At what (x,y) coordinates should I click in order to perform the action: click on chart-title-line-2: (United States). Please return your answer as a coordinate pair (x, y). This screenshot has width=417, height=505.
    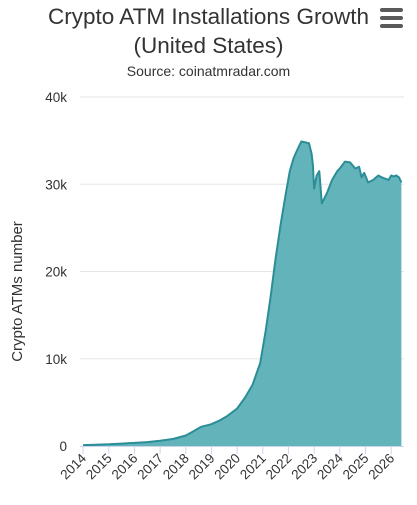
    Looking at the image, I should click on (208, 45).